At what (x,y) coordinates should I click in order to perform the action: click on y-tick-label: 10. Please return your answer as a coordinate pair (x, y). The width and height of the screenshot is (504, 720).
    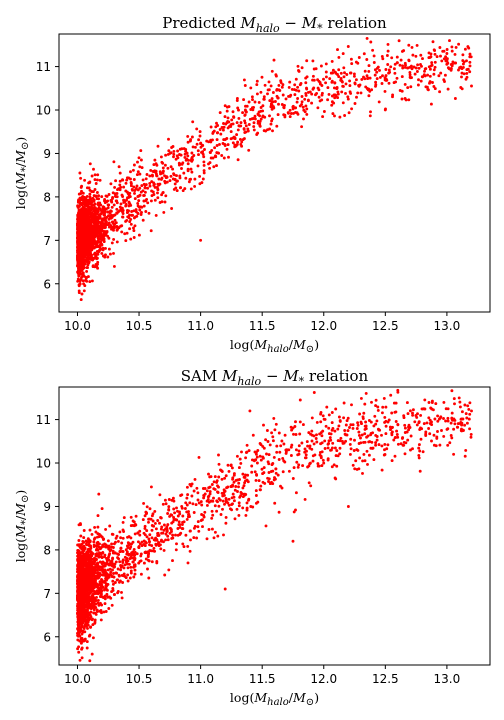
    Looking at the image, I should click on (43, 111).